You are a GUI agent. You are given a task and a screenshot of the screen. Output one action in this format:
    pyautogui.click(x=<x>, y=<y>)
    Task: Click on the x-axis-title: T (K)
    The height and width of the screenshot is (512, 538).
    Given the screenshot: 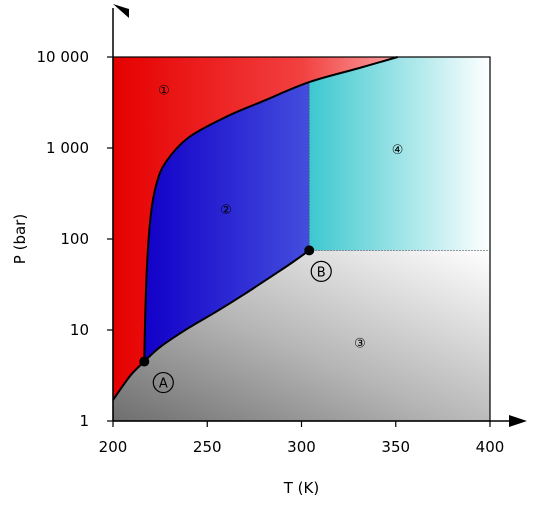 What is the action you would take?
    pyautogui.click(x=301, y=488)
    